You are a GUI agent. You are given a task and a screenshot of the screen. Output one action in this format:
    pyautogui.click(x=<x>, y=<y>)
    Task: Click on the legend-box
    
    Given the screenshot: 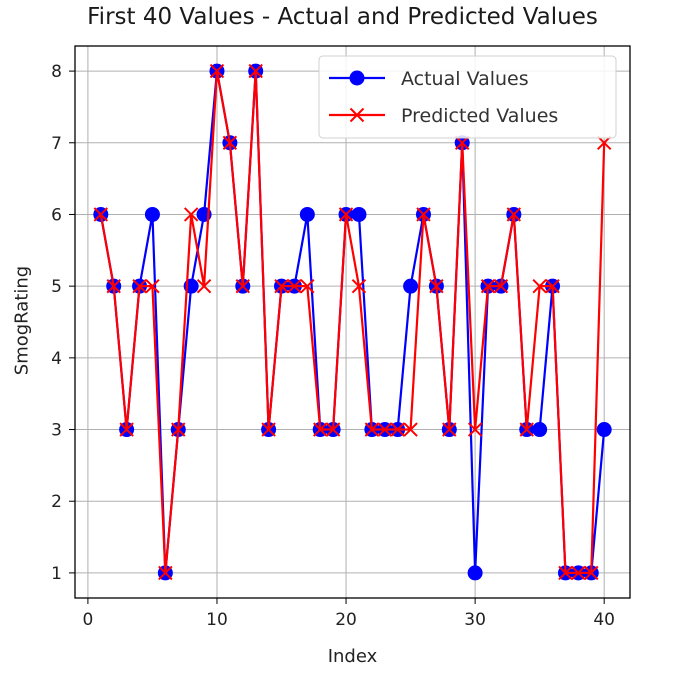 What is the action you would take?
    pyautogui.click(x=467, y=97)
    